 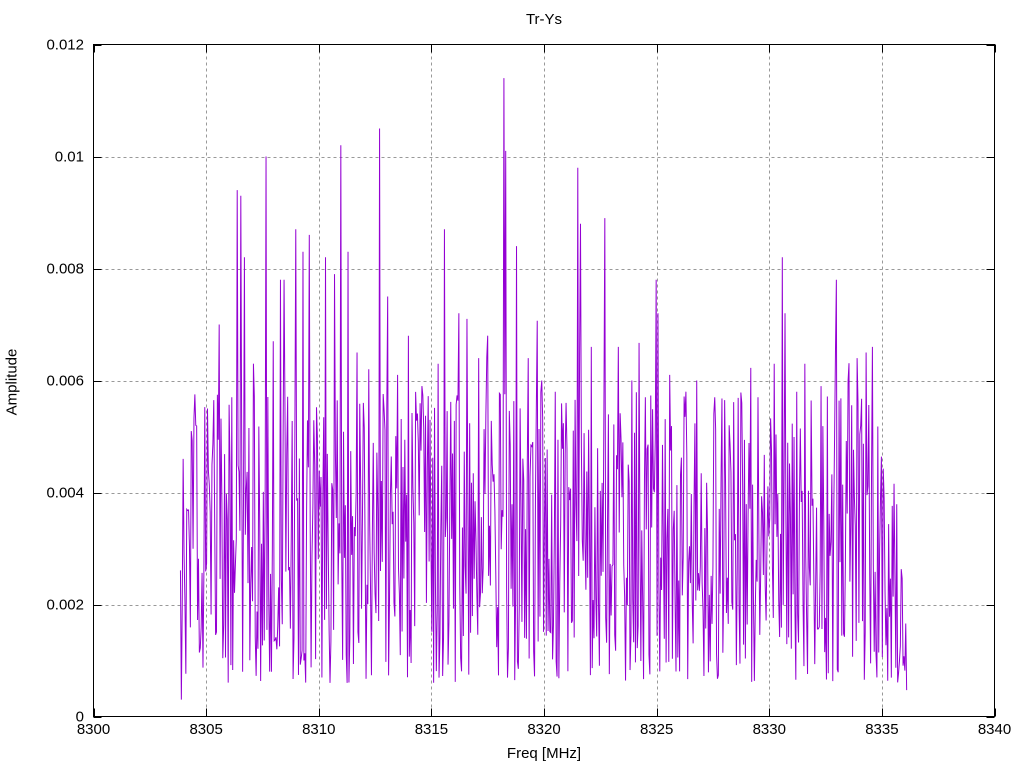 What do you see at coordinates (12, 382) in the screenshot?
I see `y-axis-label: Amplitude` at bounding box center [12, 382].